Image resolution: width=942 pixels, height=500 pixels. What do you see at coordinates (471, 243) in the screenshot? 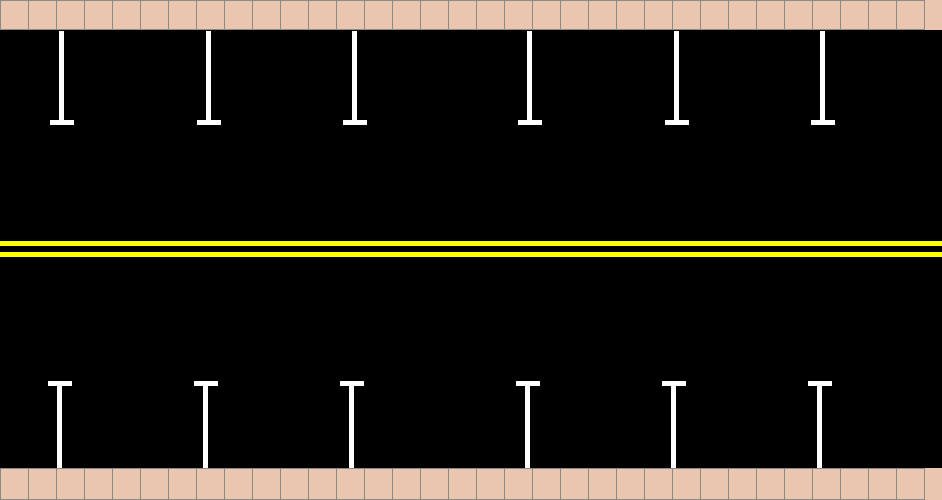
I see `center-line-upper` at bounding box center [471, 243].